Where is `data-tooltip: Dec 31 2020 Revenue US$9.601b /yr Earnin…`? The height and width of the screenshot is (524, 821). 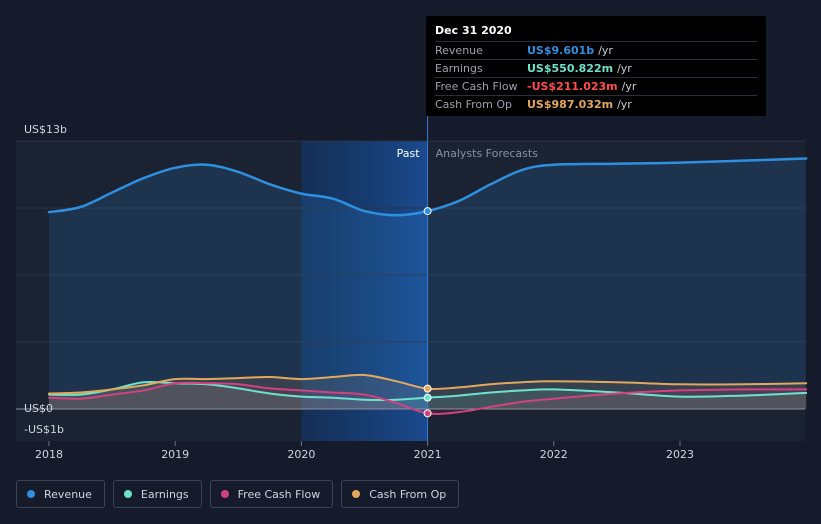 data-tooltip: Dec 31 2020 Revenue US$9.601b /yr Earnin… is located at coordinates (596, 66).